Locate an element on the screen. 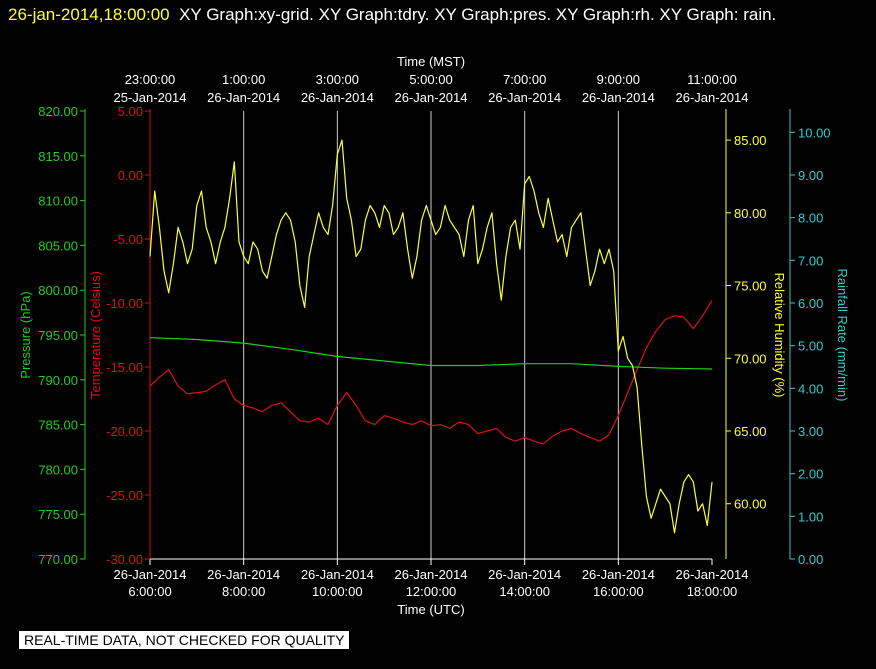  humidity-tick-label: 70.00 is located at coordinates (750, 358).